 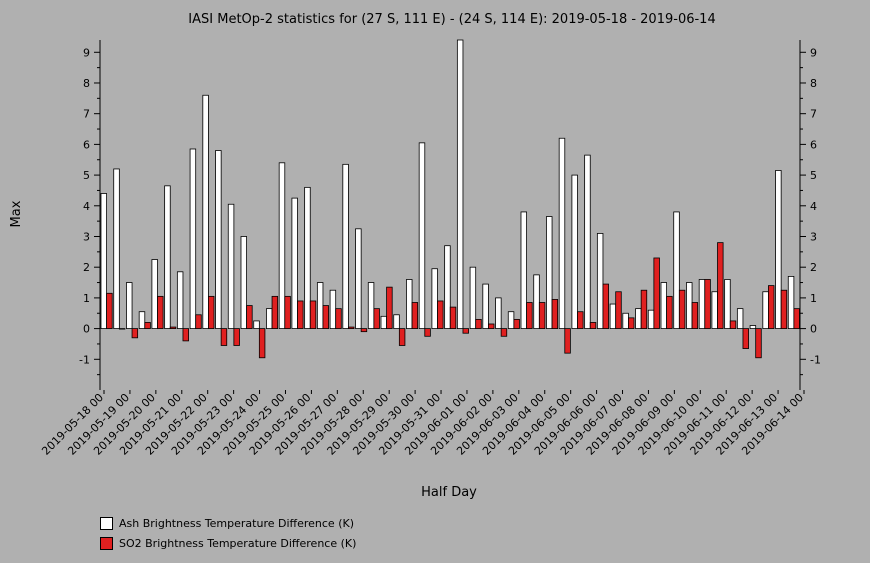 What do you see at coordinates (86, 298) in the screenshot?
I see `y-tick-label-left: 1` at bounding box center [86, 298].